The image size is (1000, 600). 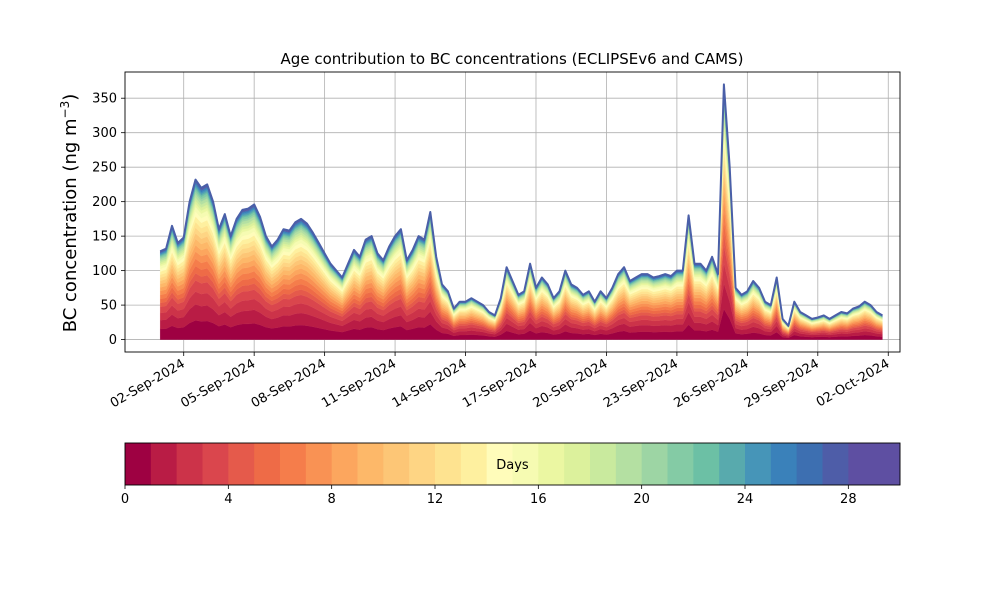 What do you see at coordinates (70, 97) in the screenshot?
I see `y-axis-label-close: )` at bounding box center [70, 97].